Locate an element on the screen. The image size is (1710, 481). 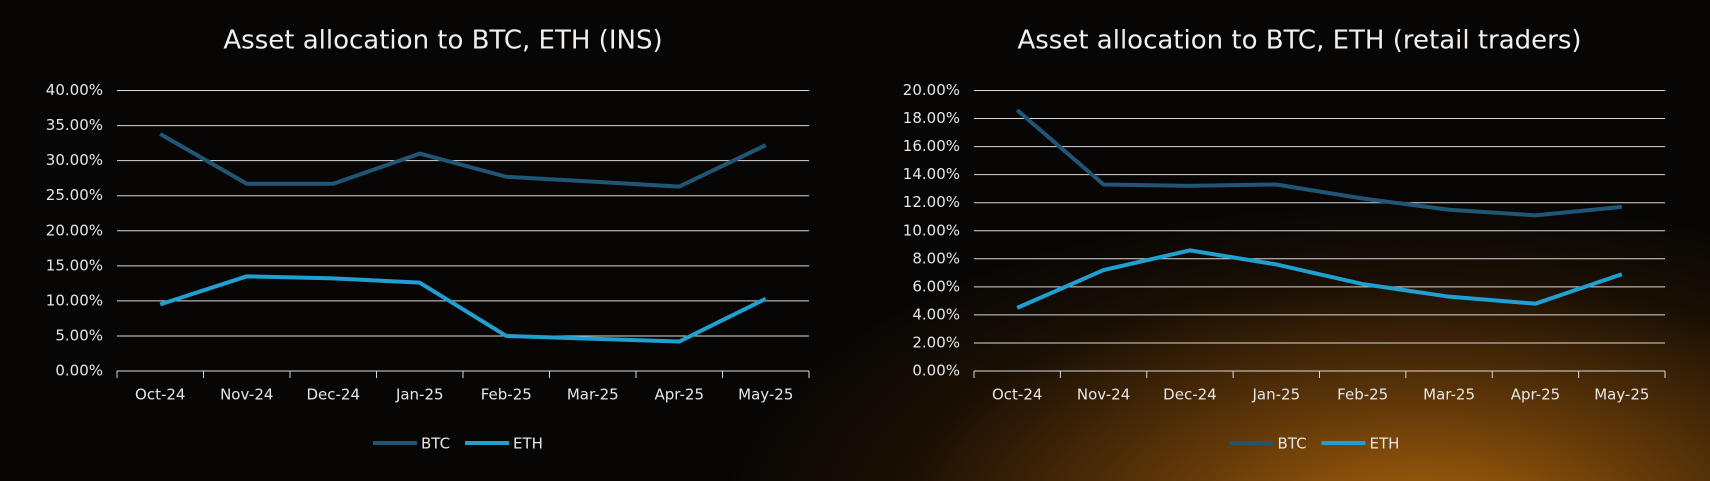
y-tick-label: 8.00% is located at coordinates (936, 258).